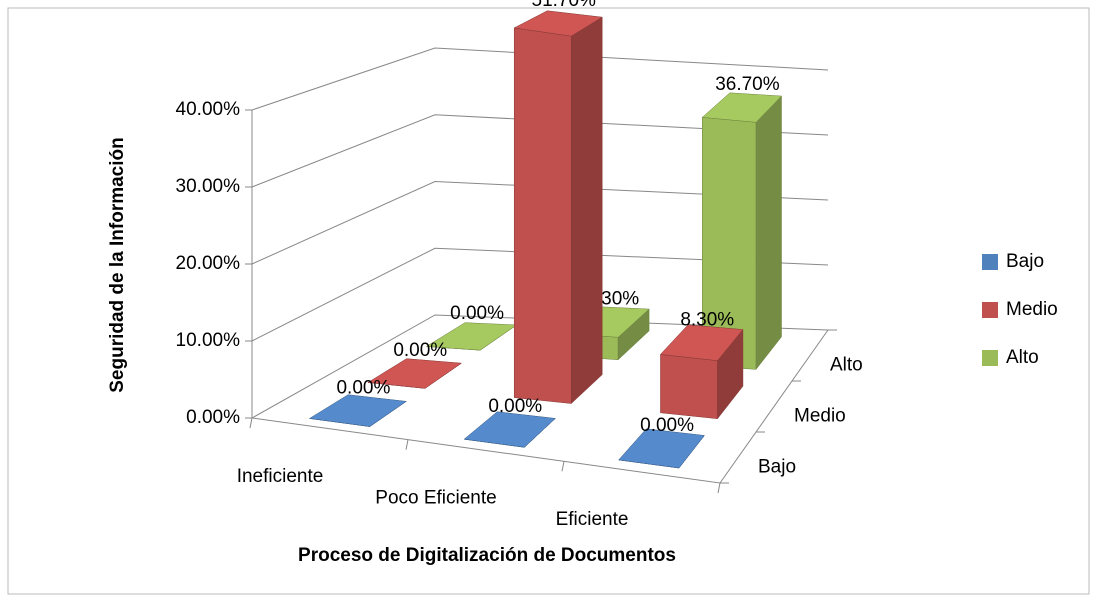 This screenshot has width=1098, height=601. What do you see at coordinates (707, 319) in the screenshot?
I see `value-label: 8.30%` at bounding box center [707, 319].